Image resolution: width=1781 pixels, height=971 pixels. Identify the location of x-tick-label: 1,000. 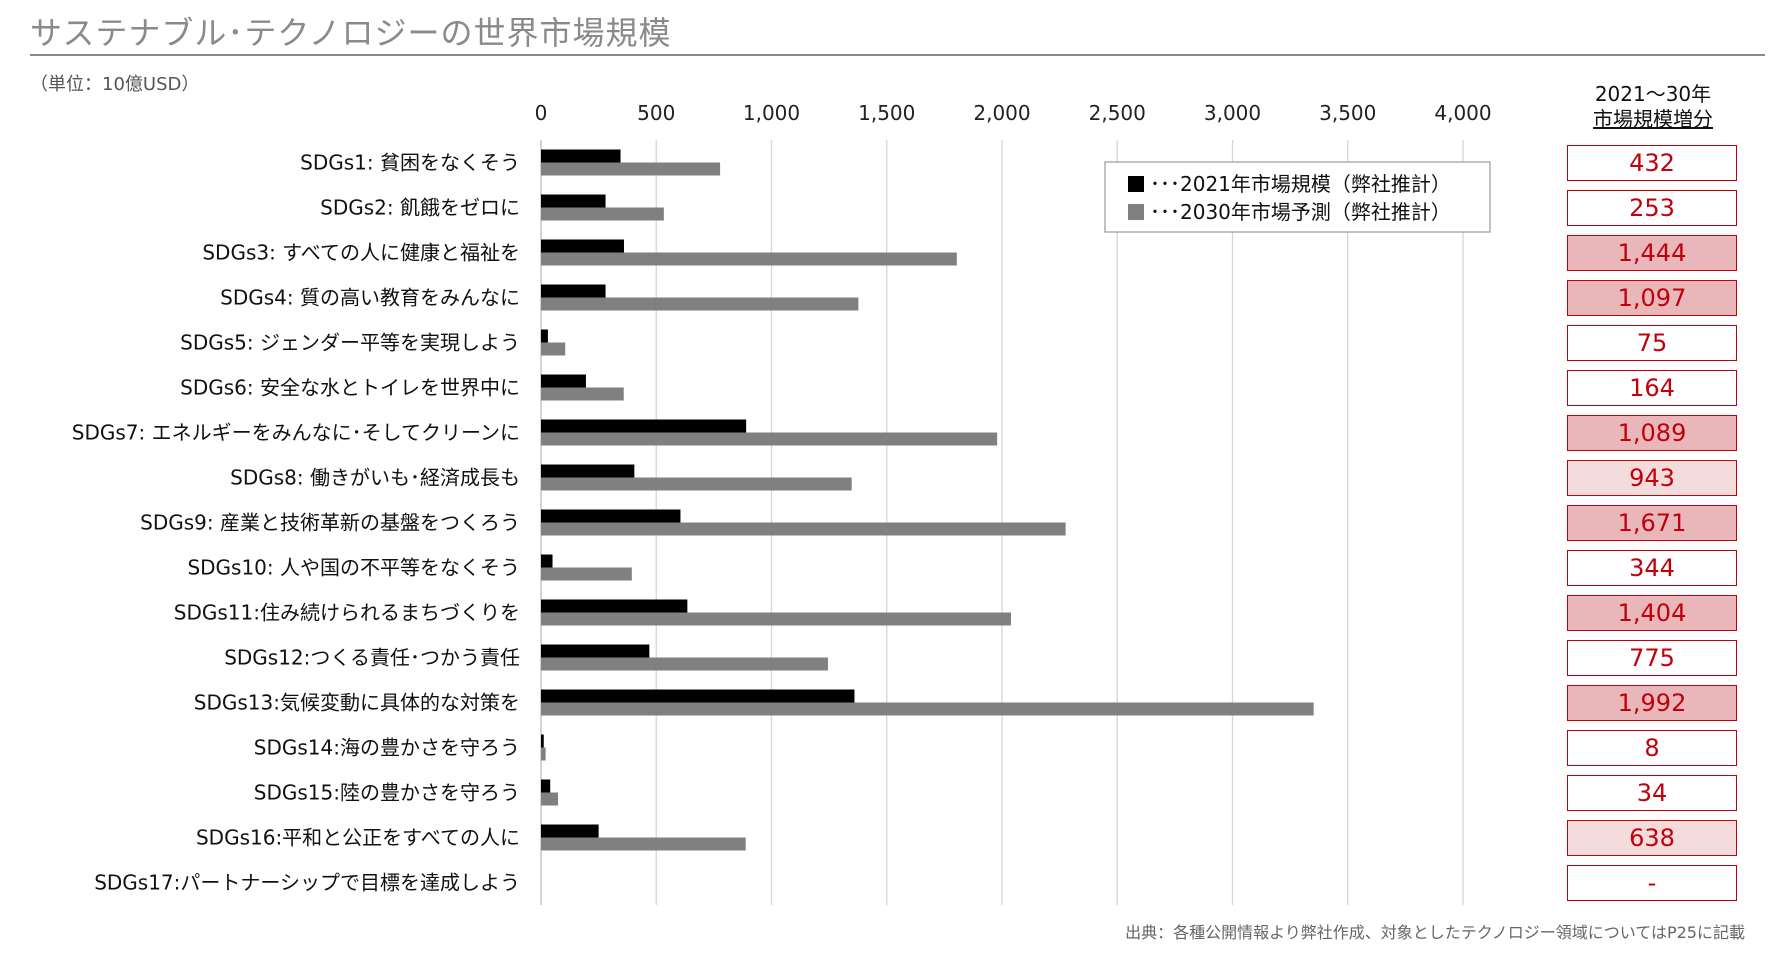
(771, 113).